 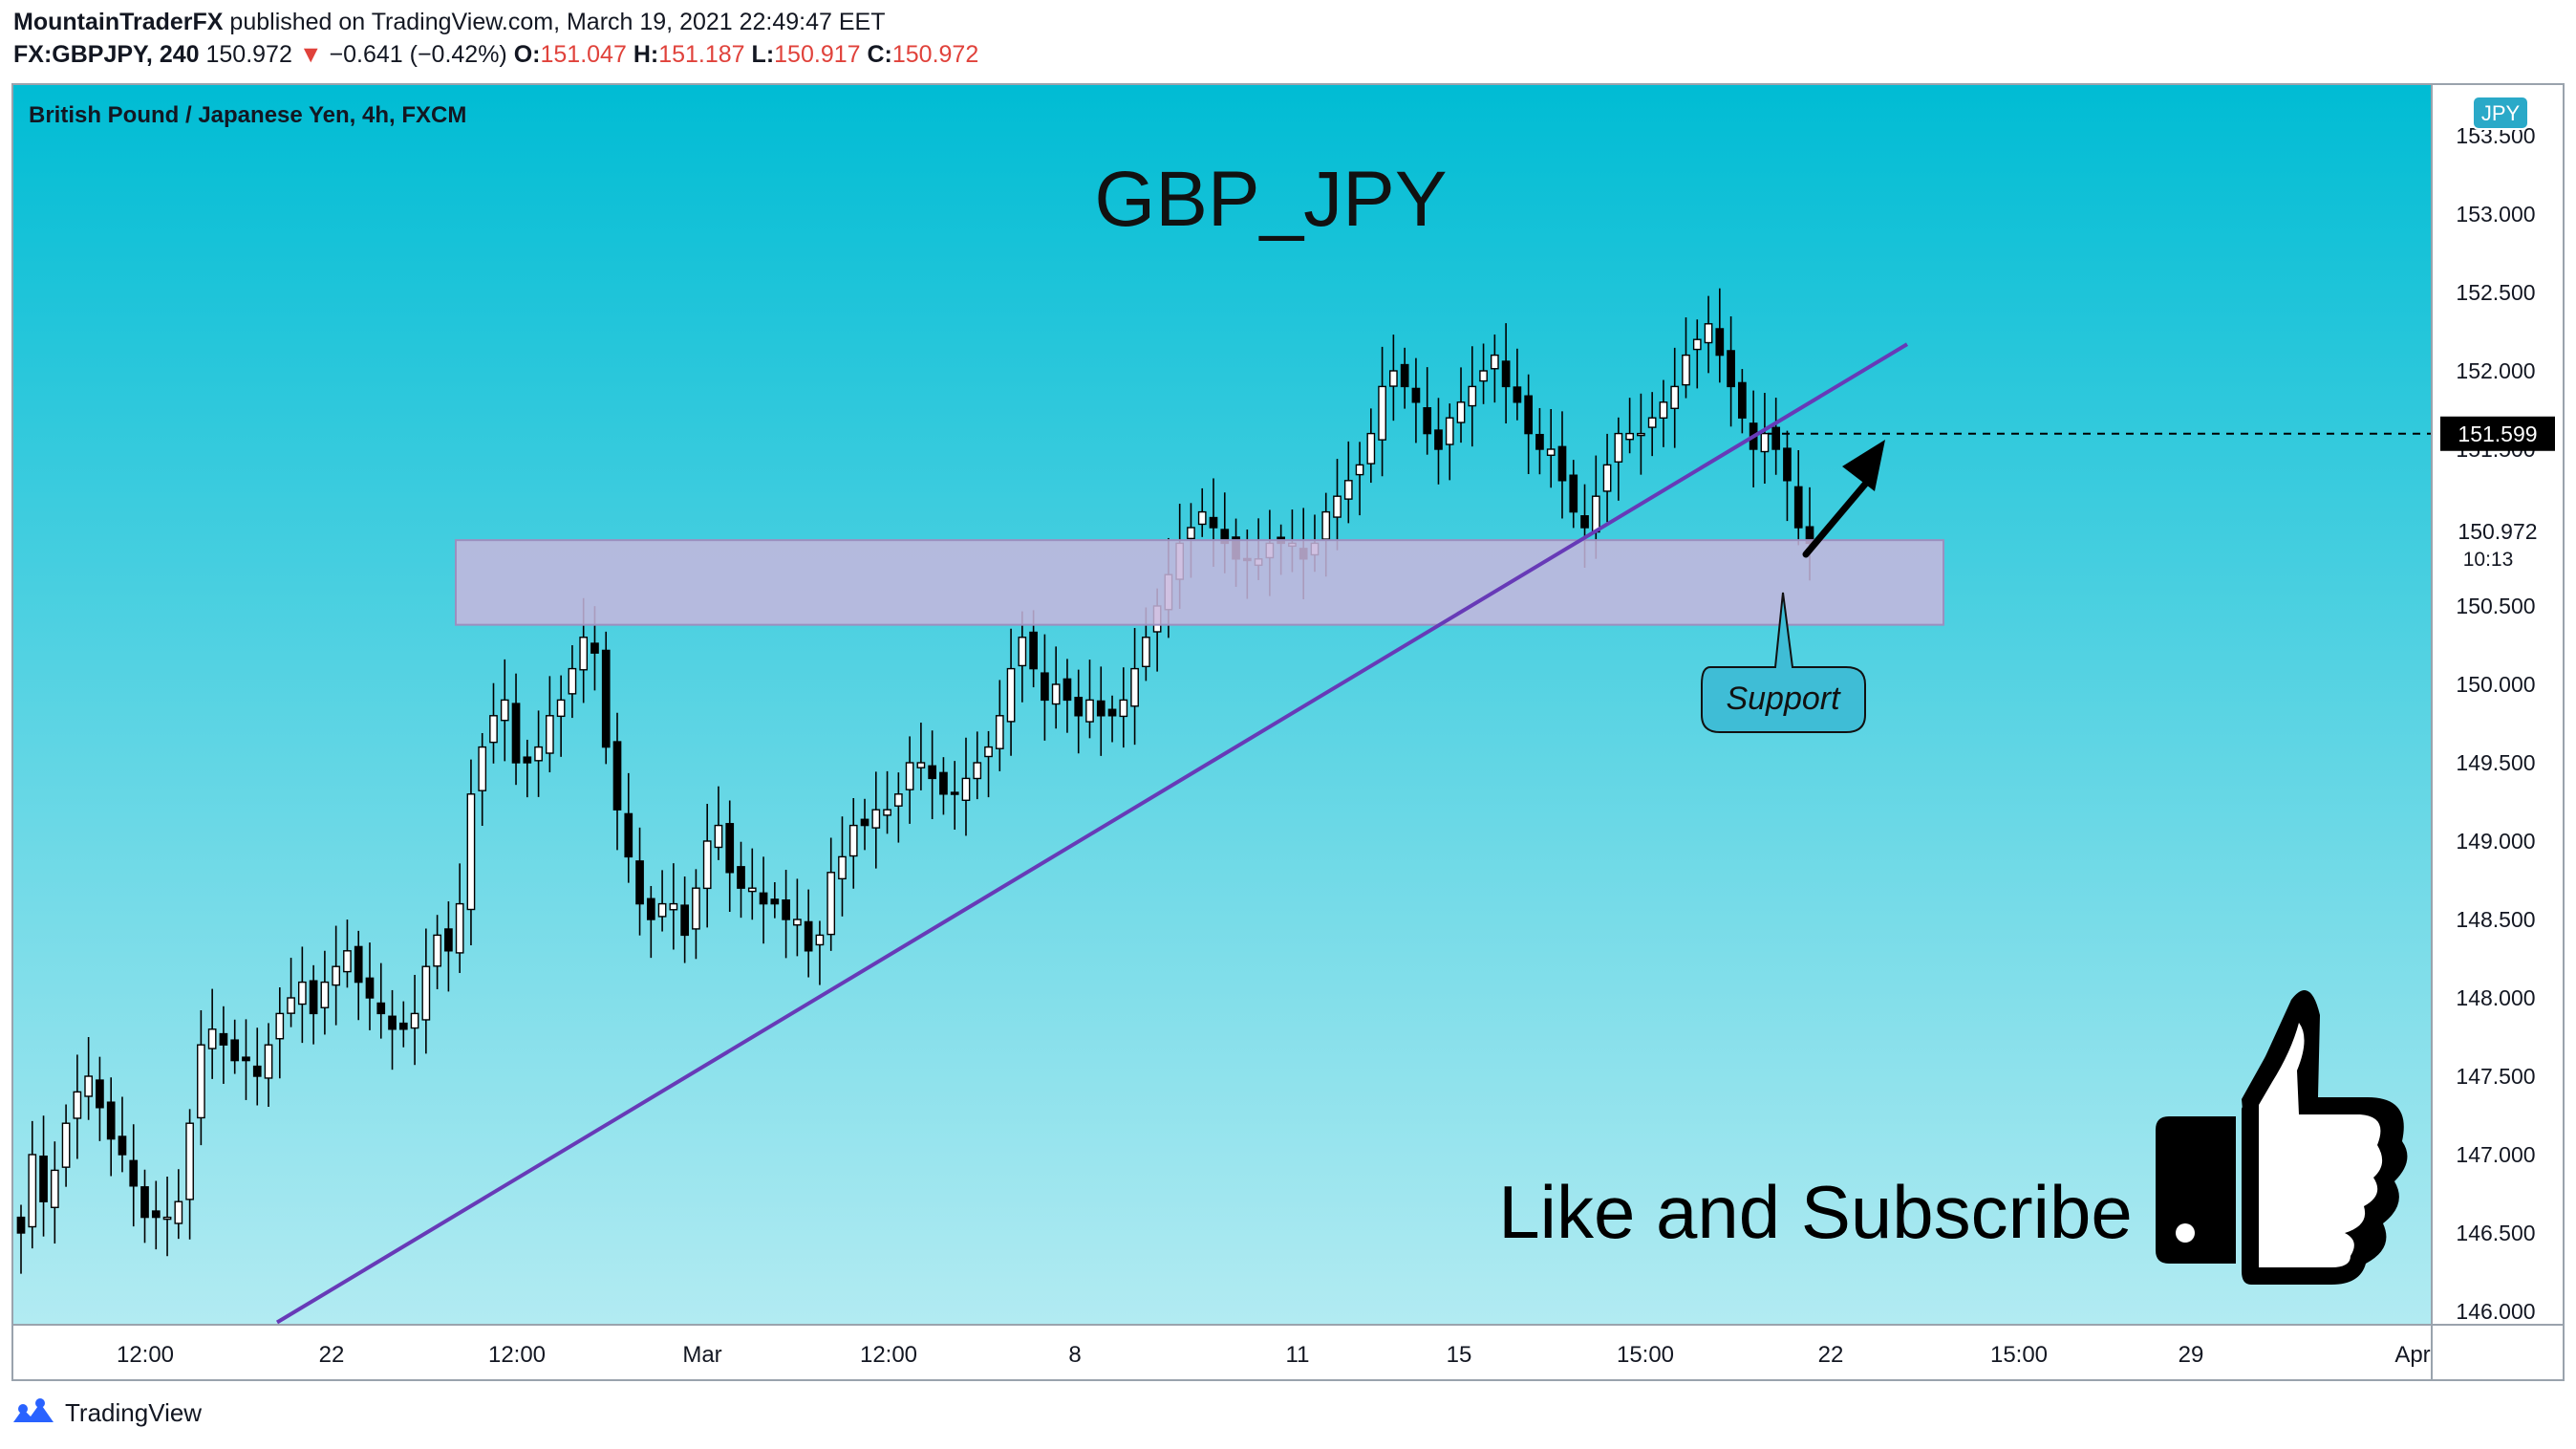 What do you see at coordinates (701, 1355) in the screenshot?
I see `time-tick-label: Mar` at bounding box center [701, 1355].